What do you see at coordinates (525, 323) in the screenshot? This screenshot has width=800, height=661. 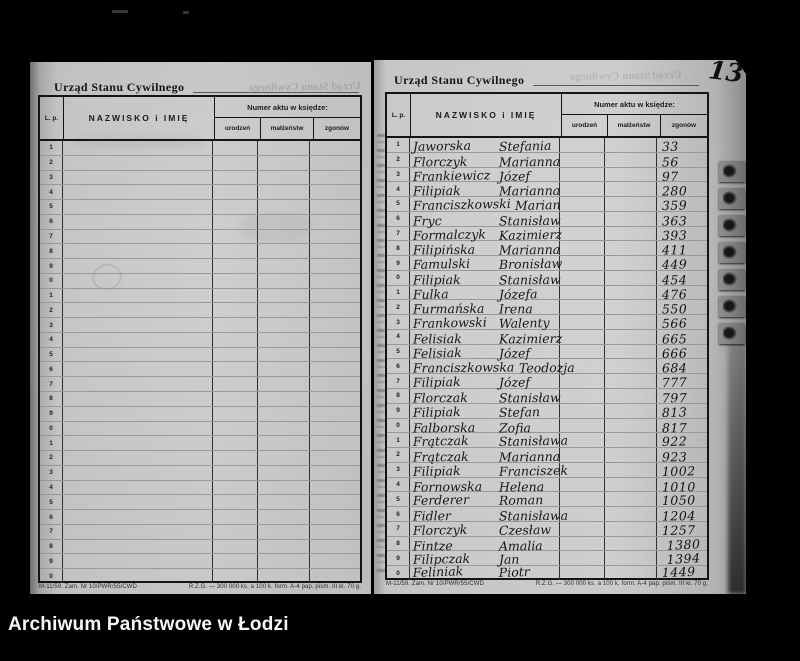 I see `given-name-text: Walenty` at bounding box center [525, 323].